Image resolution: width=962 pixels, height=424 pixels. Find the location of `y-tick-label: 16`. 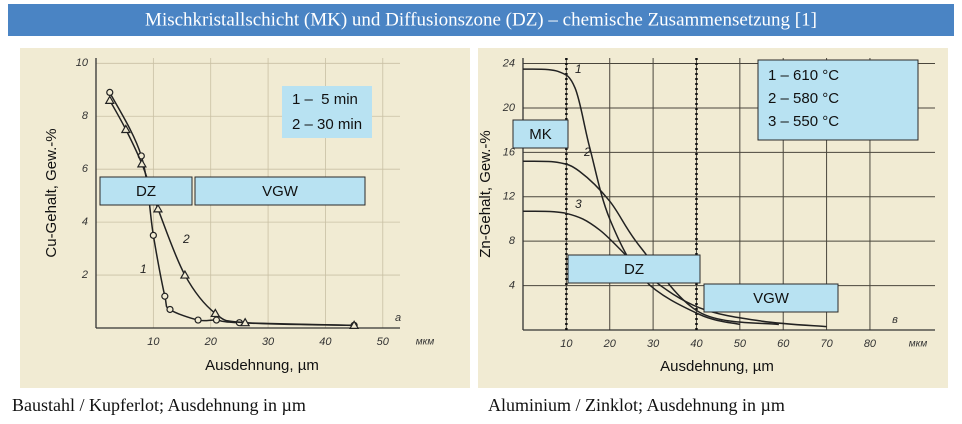

y-tick-label: 16 is located at coordinates (509, 152).